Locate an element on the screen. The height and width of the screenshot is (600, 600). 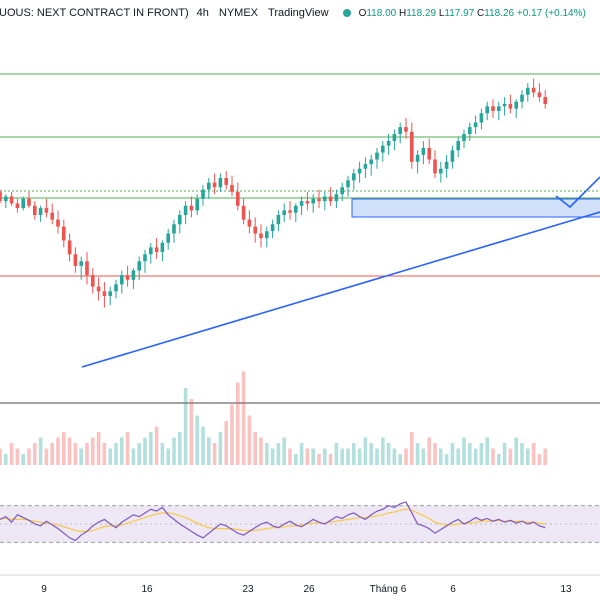
rsi-pane is located at coordinates (300, 522).